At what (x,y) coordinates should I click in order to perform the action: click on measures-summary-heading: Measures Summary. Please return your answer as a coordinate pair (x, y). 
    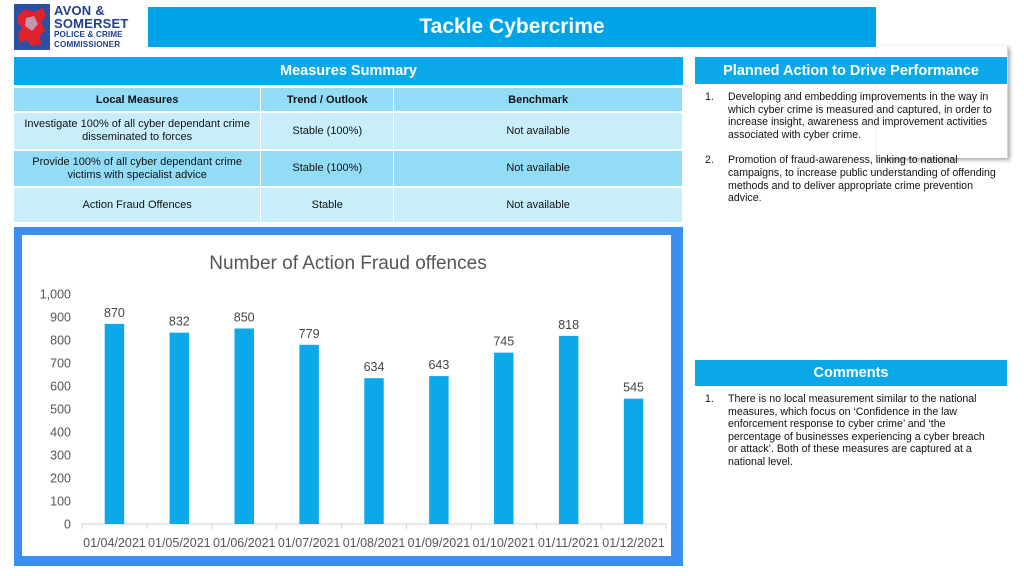
    Looking at the image, I should click on (348, 71).